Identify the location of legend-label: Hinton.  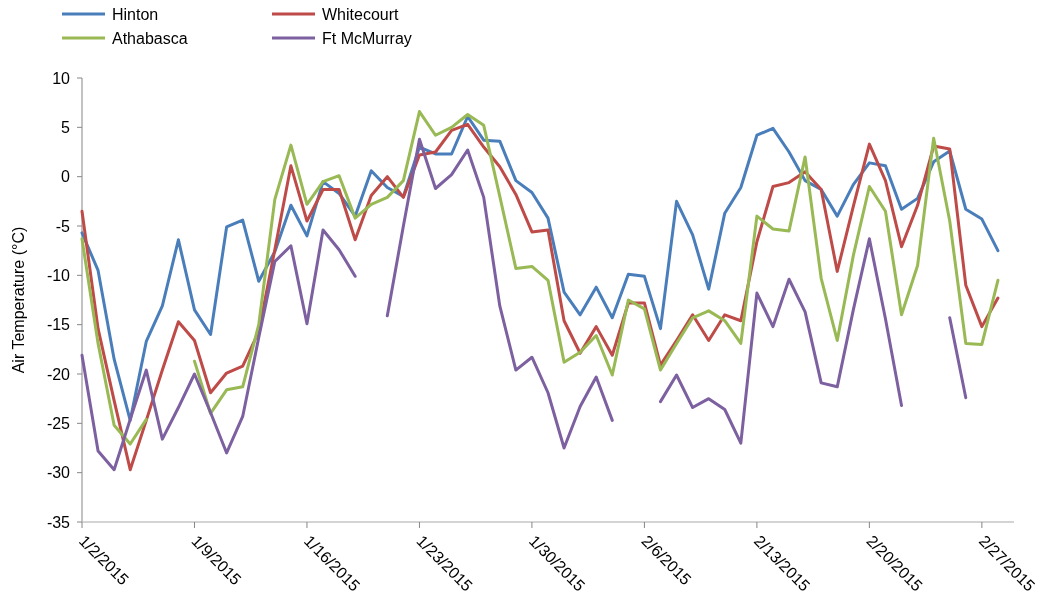
(135, 14).